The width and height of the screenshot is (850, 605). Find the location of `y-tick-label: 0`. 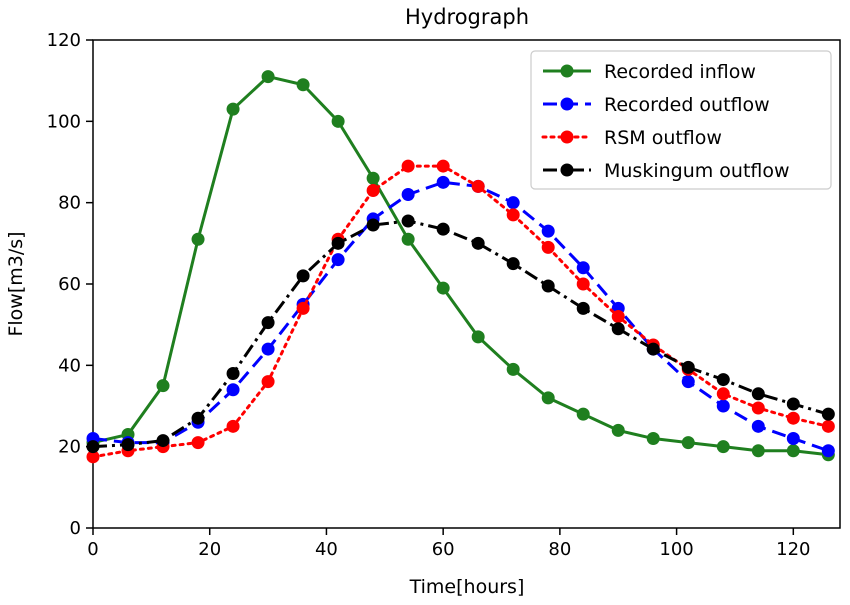

y-tick-label: 0 is located at coordinates (75, 528).